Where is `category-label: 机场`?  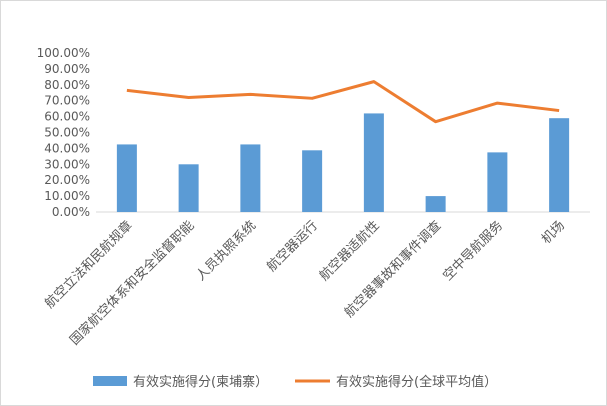 category-label: 机场 is located at coordinates (553, 232).